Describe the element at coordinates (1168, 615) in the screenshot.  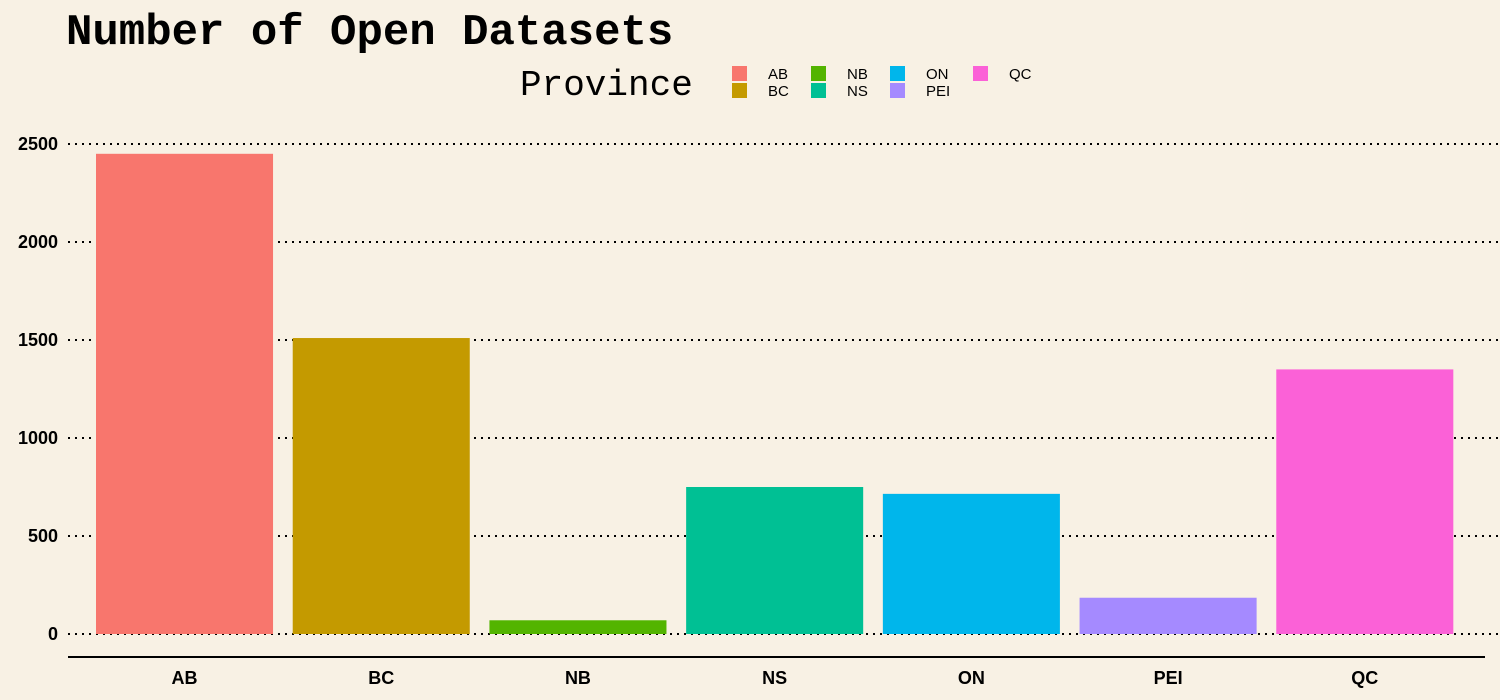
I see `bar-pei` at that location.